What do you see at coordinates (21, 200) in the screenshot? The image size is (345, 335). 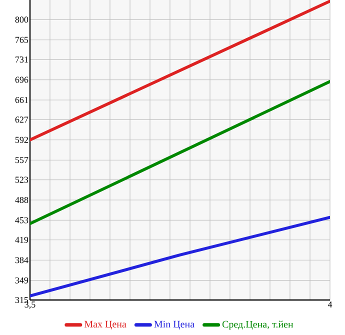 I see `y-tick-label: 488` at bounding box center [21, 200].